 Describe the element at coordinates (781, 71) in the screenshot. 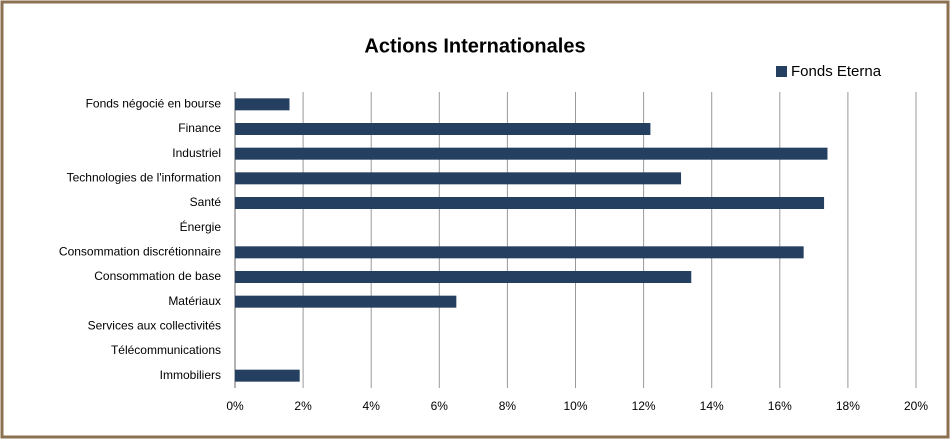

I see `legend-swatch` at that location.